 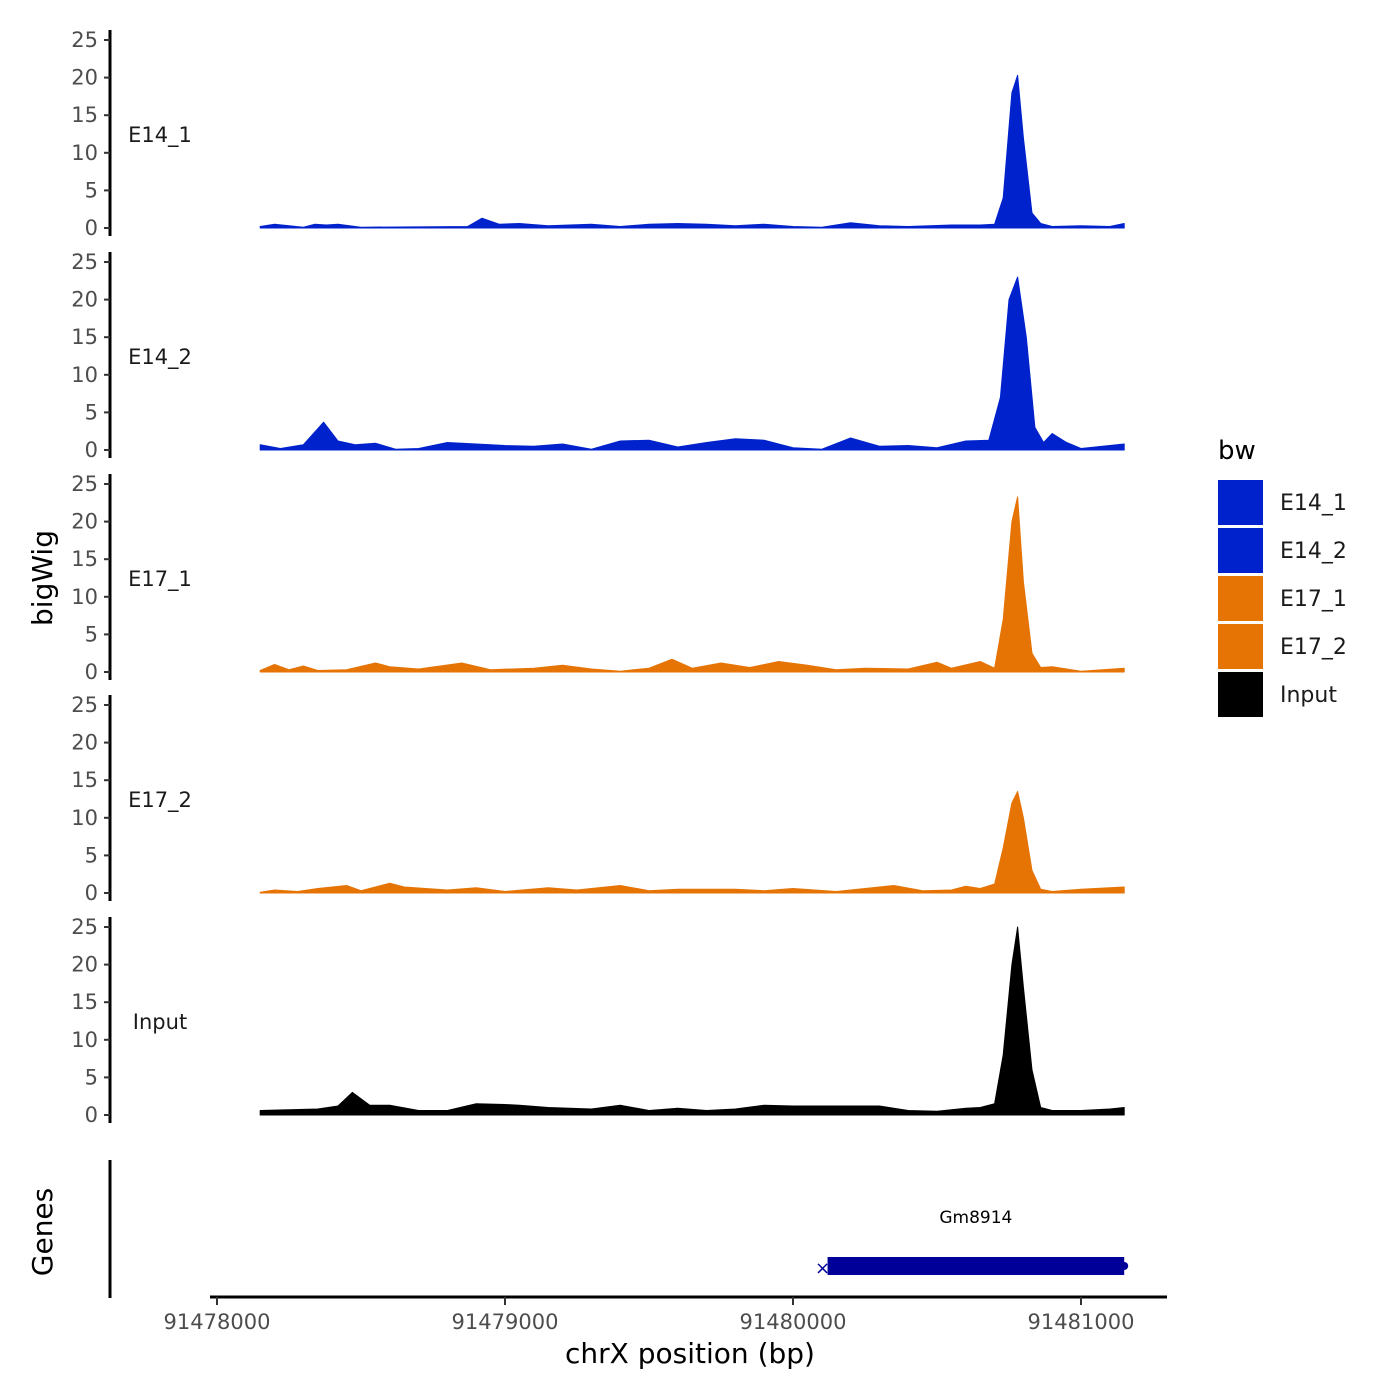 What do you see at coordinates (160, 800) in the screenshot?
I see `track-label: E17_2` at bounding box center [160, 800].